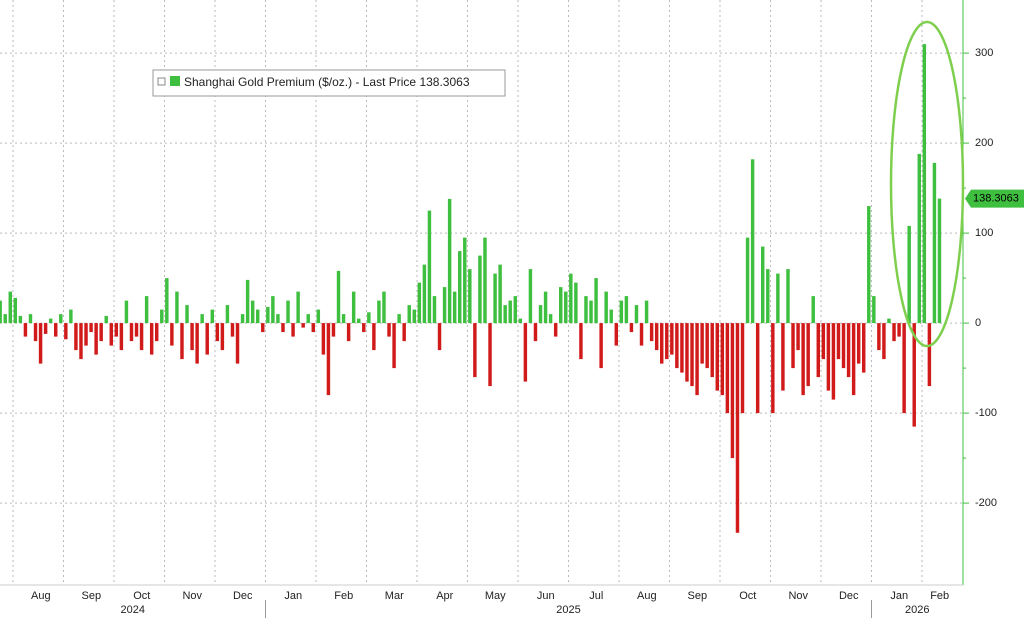  Describe the element at coordinates (747, 596) in the screenshot. I see `x-tick-label: Oct` at that location.